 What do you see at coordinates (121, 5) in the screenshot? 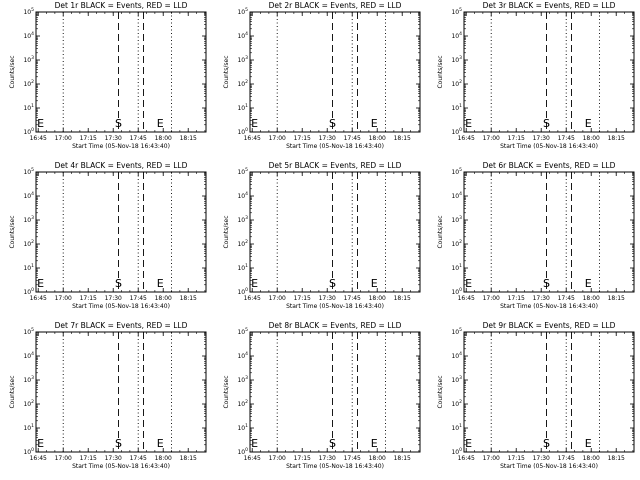
I see `panel-title: Det 1r BLACK = Events, RED = LLD` at bounding box center [121, 5].